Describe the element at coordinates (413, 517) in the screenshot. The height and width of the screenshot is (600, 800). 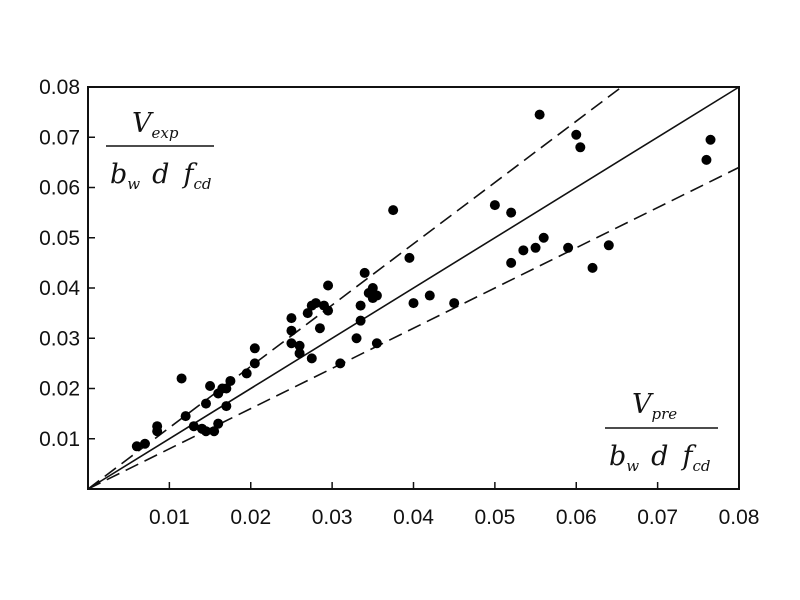
I see `x-tick-label: 0.04` at that location.